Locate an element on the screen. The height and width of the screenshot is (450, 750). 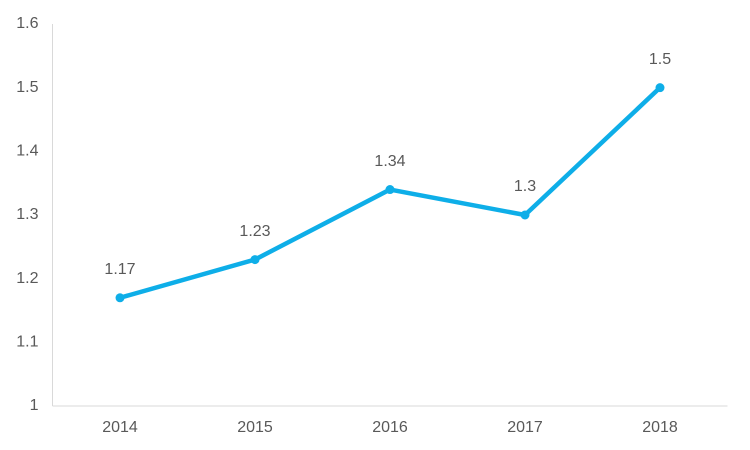
y-tick-label: 1.6 is located at coordinates (27, 23).